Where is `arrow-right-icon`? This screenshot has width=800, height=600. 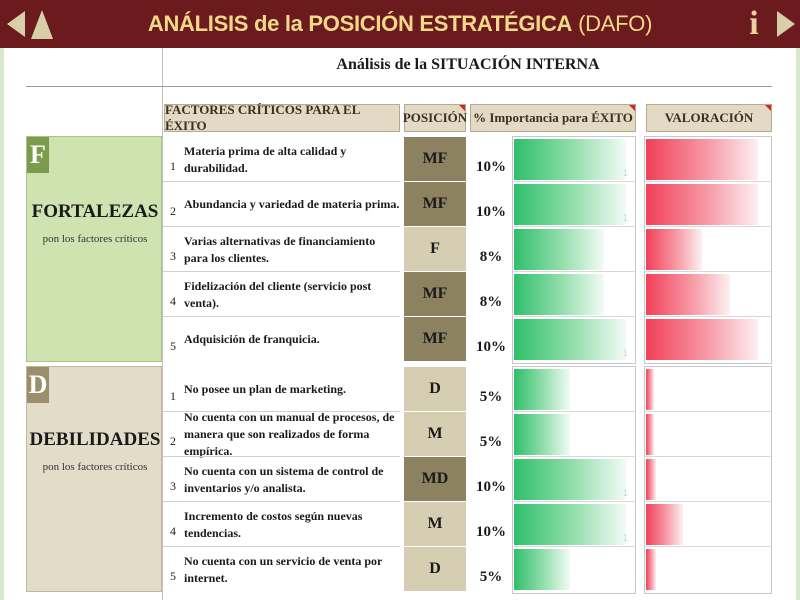 arrow-right-icon is located at coordinates (786, 24).